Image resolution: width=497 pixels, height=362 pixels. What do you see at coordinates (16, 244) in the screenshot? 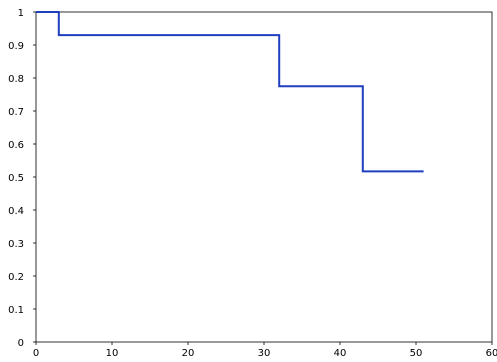
I see `y-tick-label: 0.3` at bounding box center [16, 244].